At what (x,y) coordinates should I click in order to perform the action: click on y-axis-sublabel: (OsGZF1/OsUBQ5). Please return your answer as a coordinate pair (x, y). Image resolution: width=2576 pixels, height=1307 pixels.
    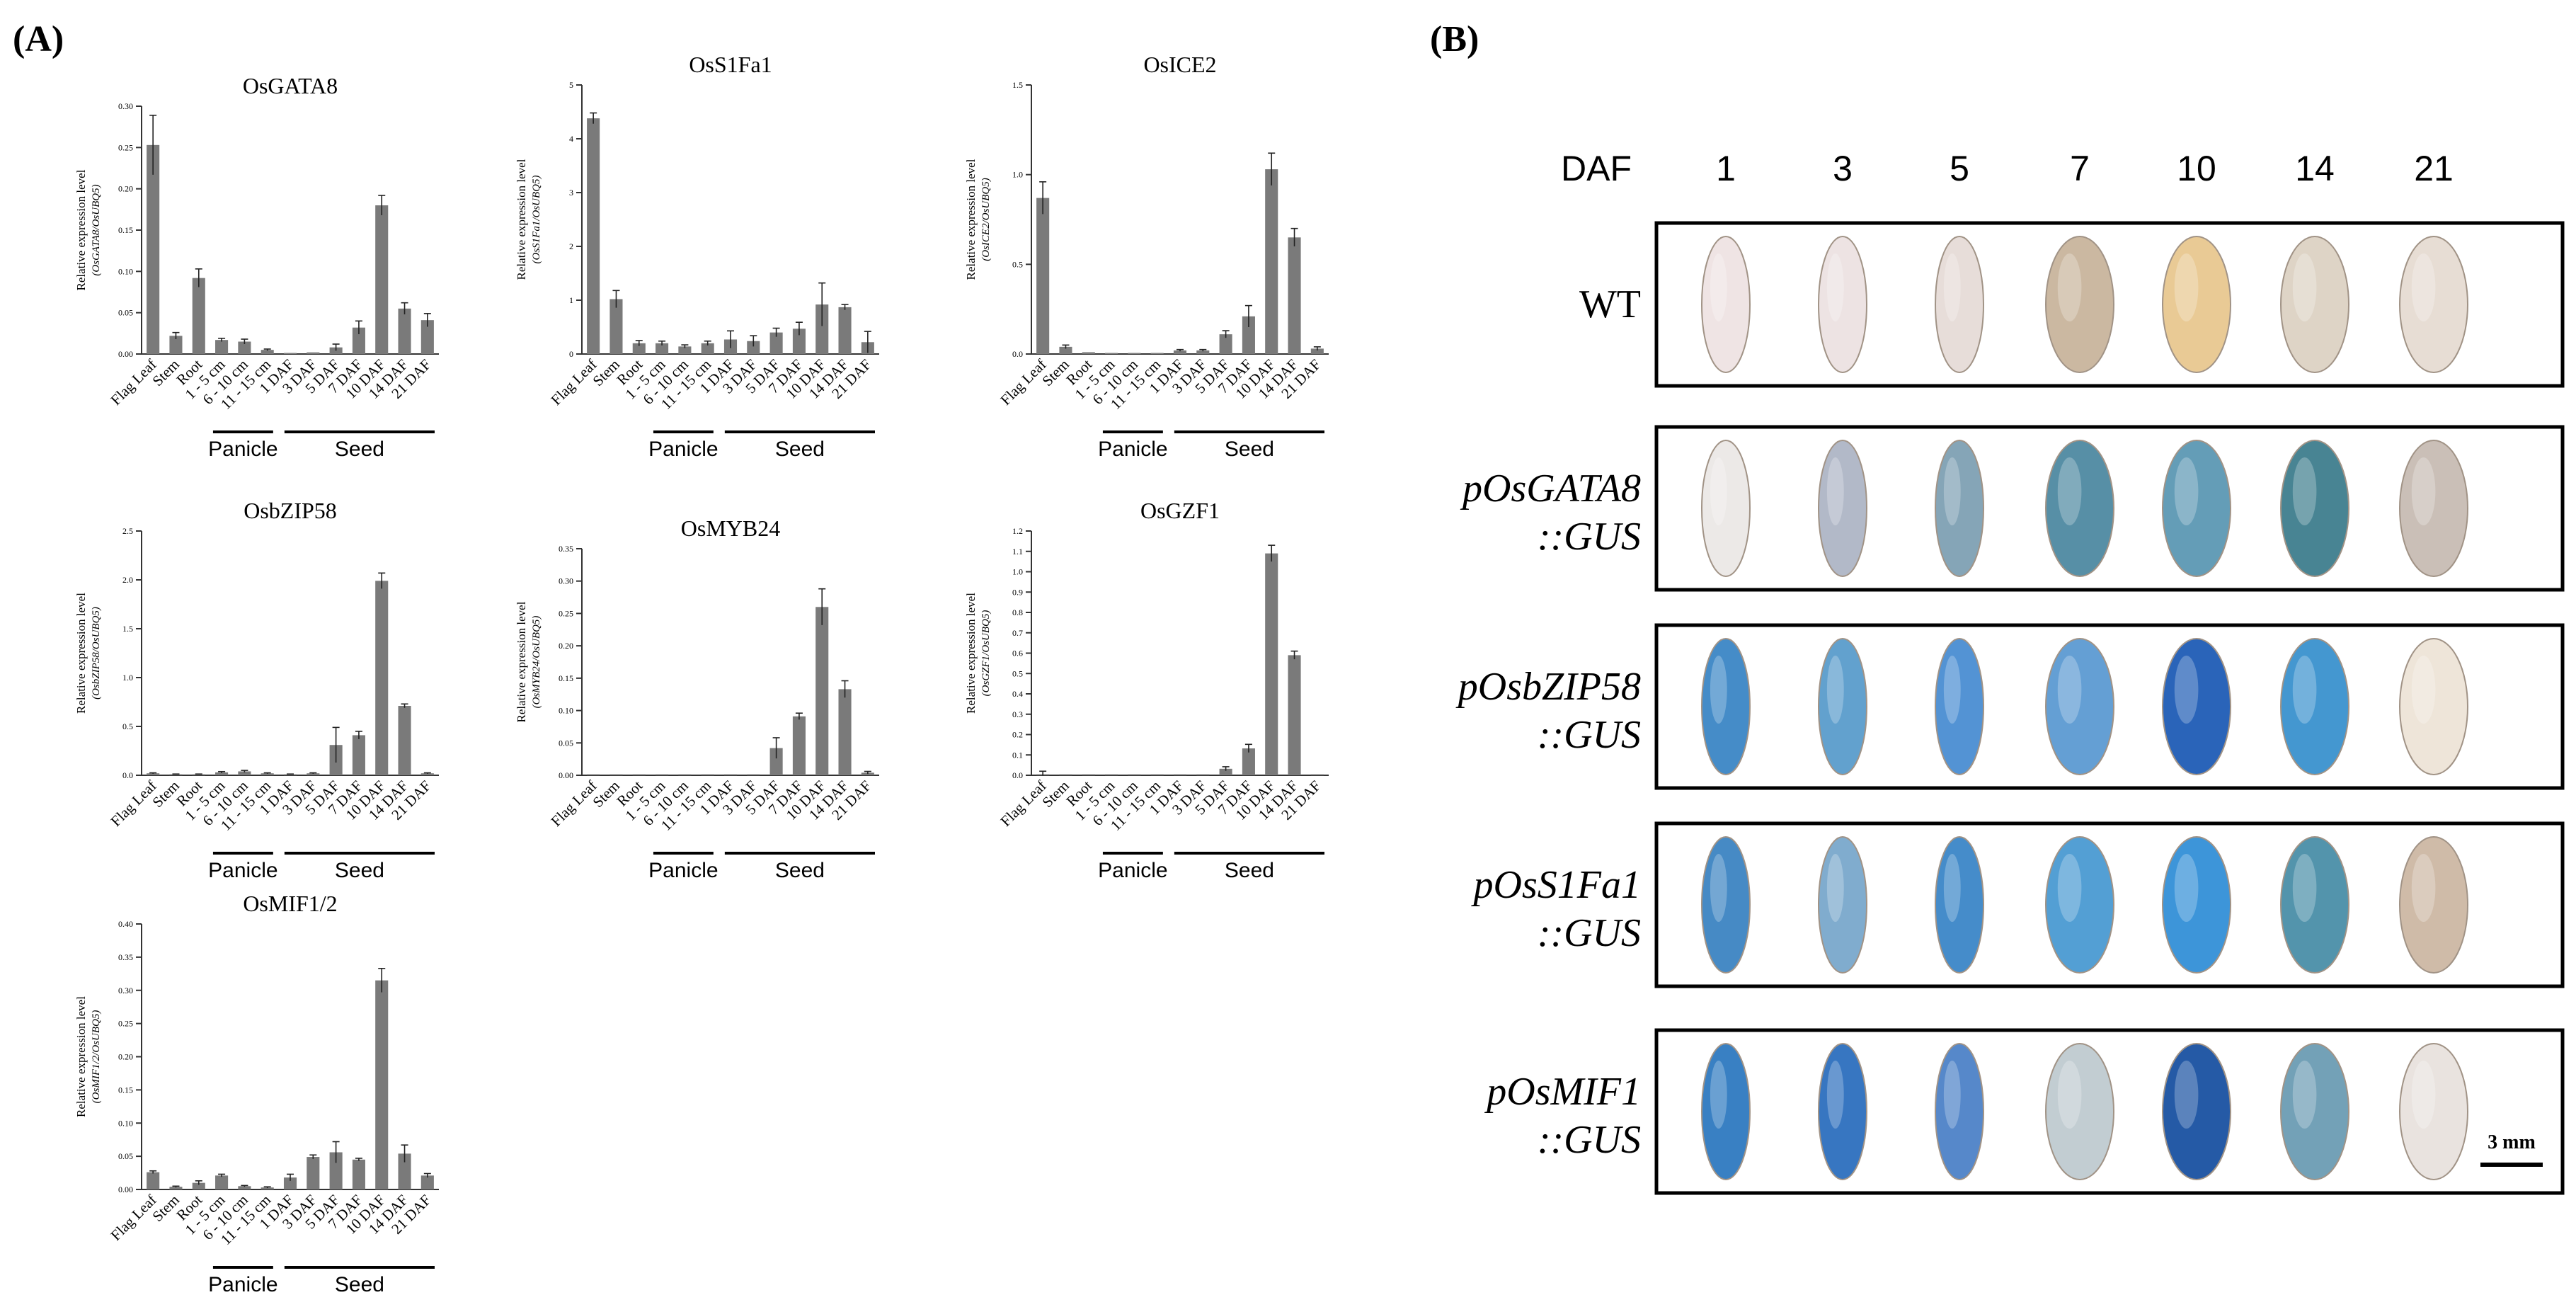
    Looking at the image, I should click on (986, 653).